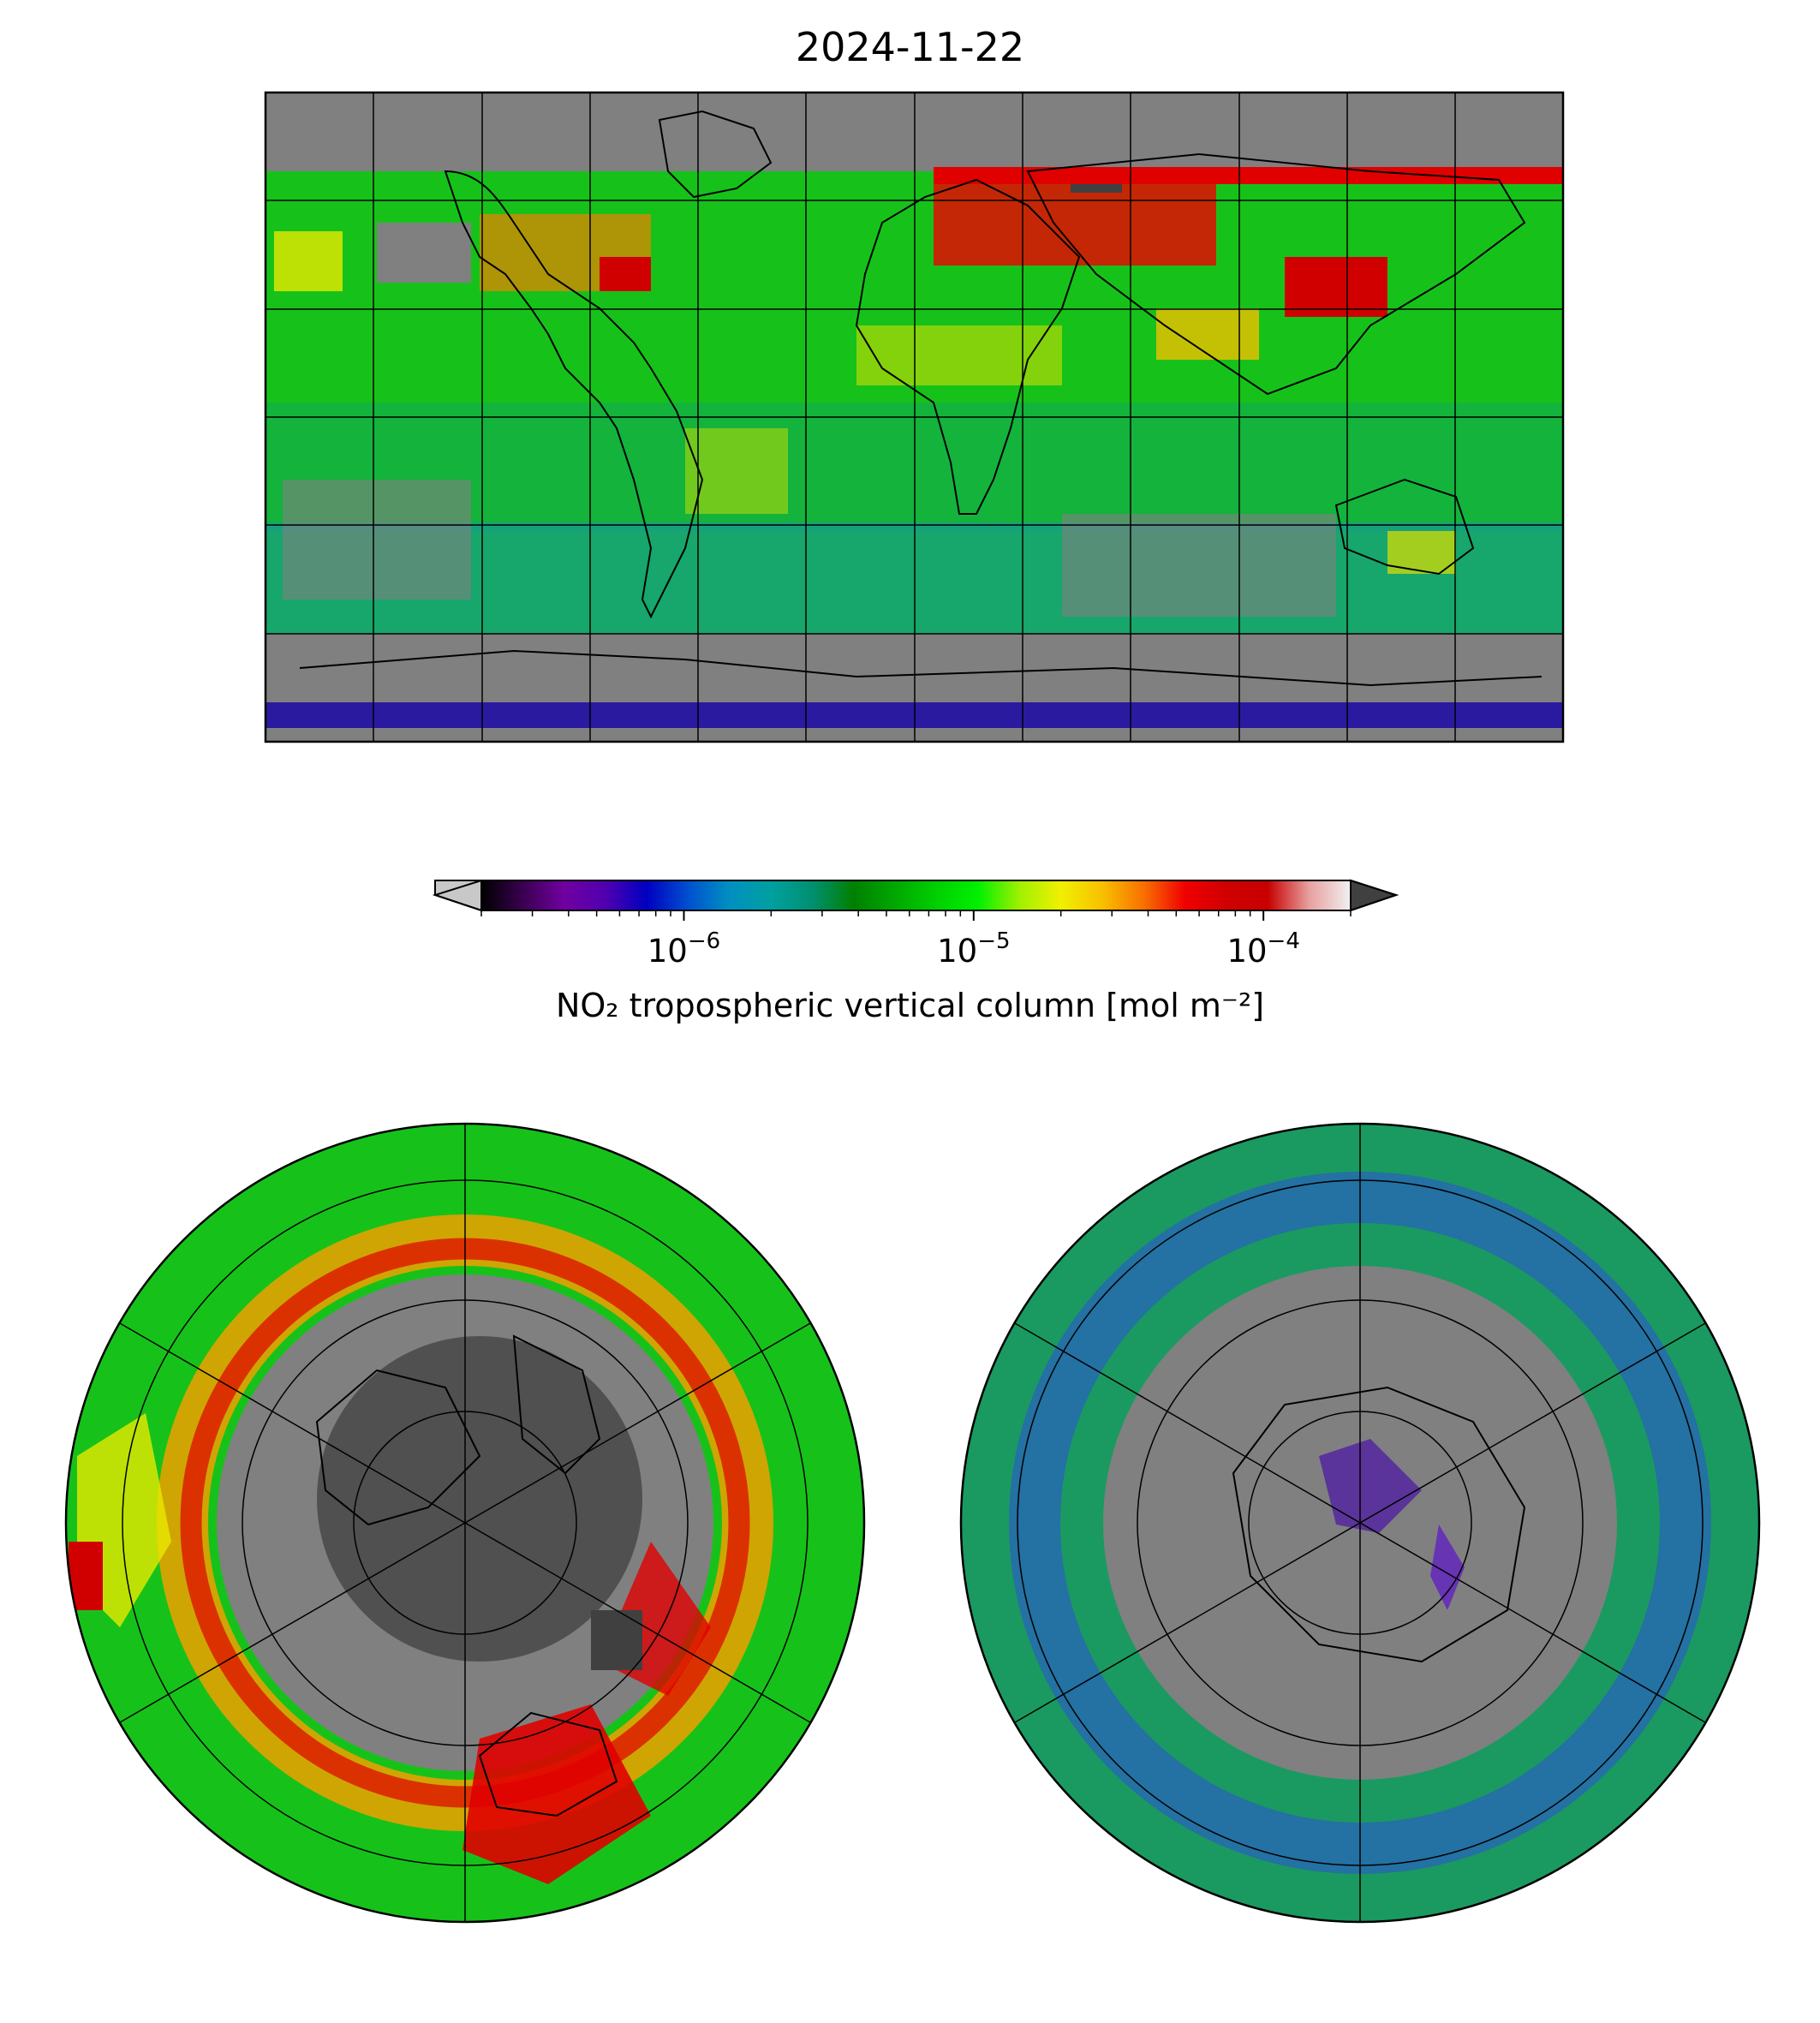 This screenshot has width=1820, height=2023. I want to click on colorbar-tick-exponent: −6, so click(704, 941).